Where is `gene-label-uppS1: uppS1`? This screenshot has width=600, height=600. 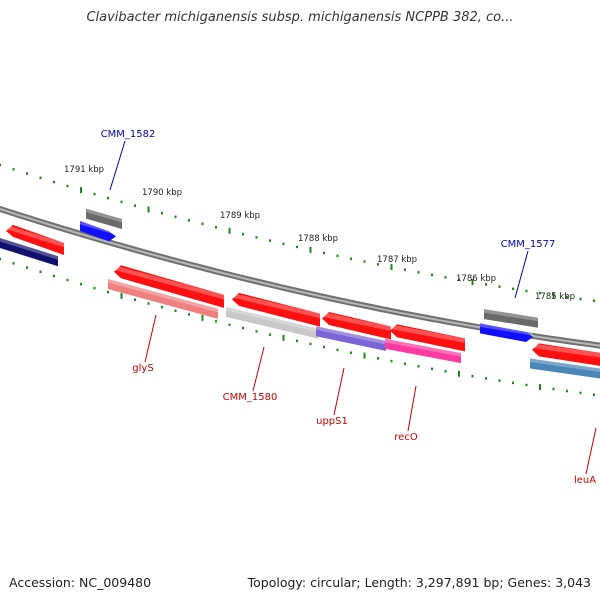 gene-label-uppS1: uppS1 is located at coordinates (332, 421).